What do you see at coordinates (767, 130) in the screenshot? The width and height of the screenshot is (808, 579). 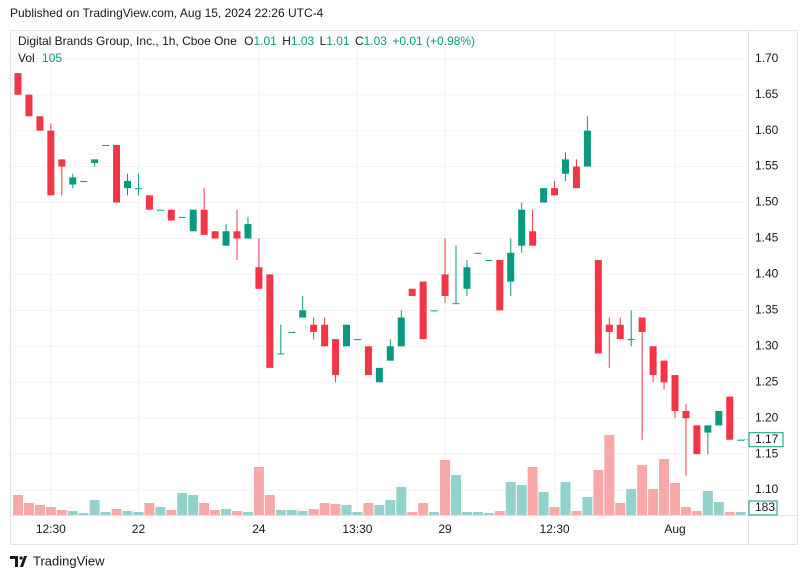 I see `y-tick-label: 1.60` at bounding box center [767, 130].